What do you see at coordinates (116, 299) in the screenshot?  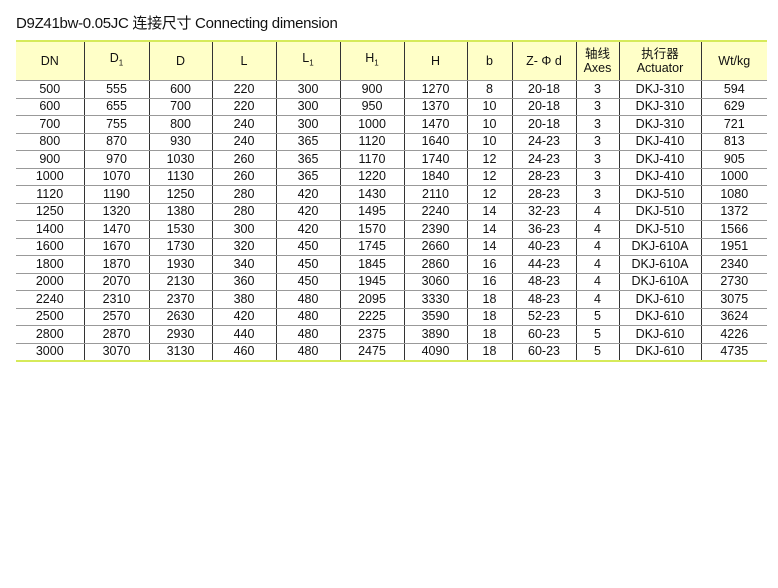 I see `table-cell: 2310` at bounding box center [116, 299].